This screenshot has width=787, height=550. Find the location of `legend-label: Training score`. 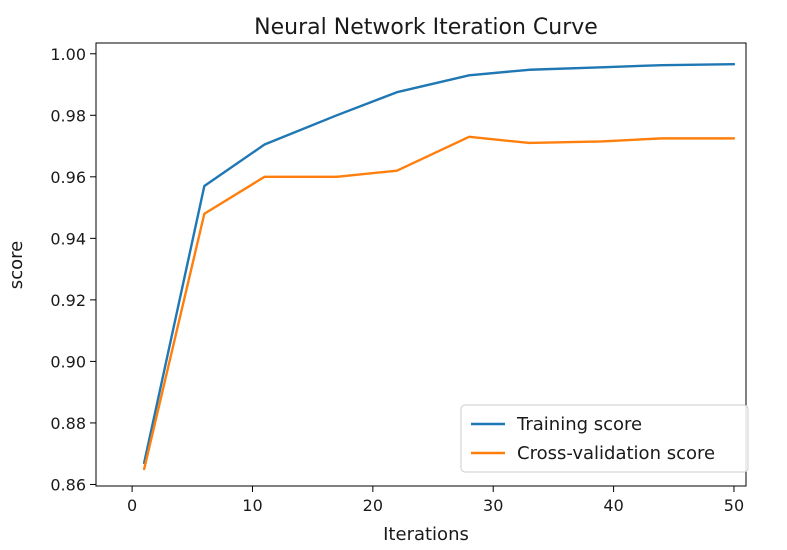

legend-label: Training score is located at coordinates (579, 424).